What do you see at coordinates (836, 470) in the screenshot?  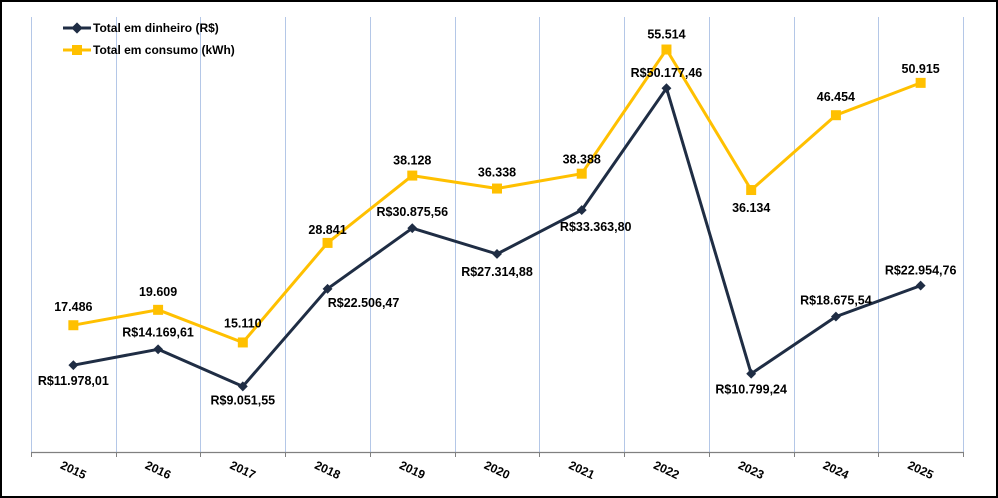 I see `x-tick-label: 2024` at bounding box center [836, 470].